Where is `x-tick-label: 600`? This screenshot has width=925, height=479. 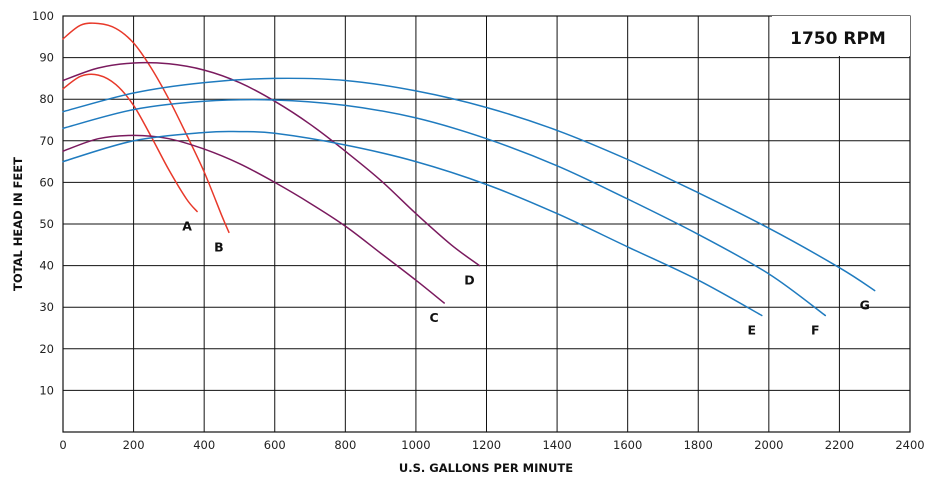
x-tick-label: 600 is located at coordinates (275, 445).